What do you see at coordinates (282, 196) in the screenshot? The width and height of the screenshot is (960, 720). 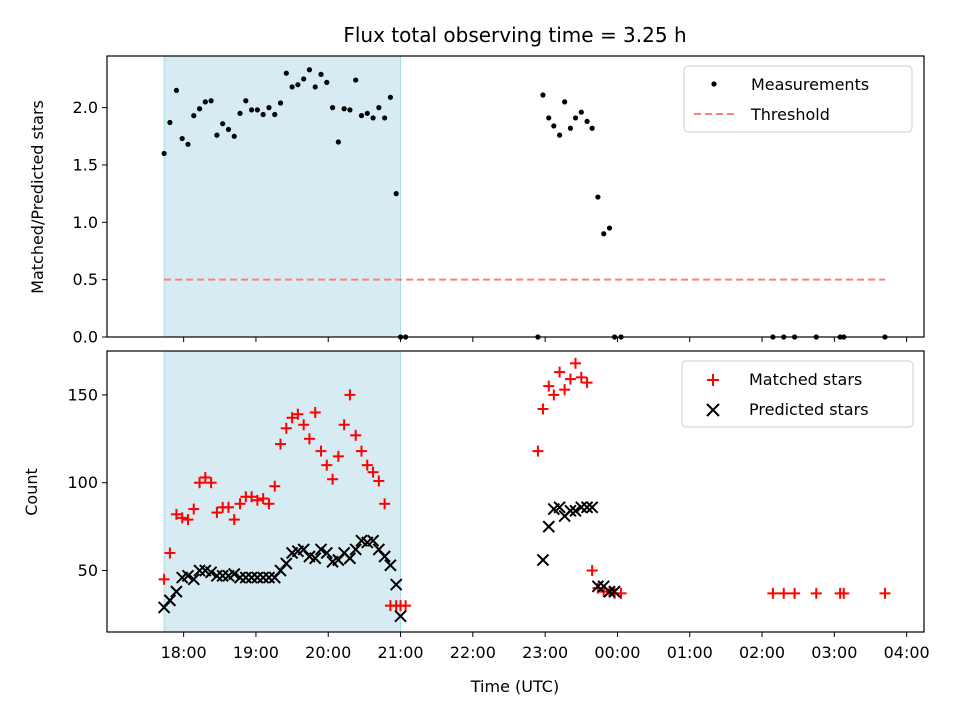 I see `observing-span` at bounding box center [282, 196].